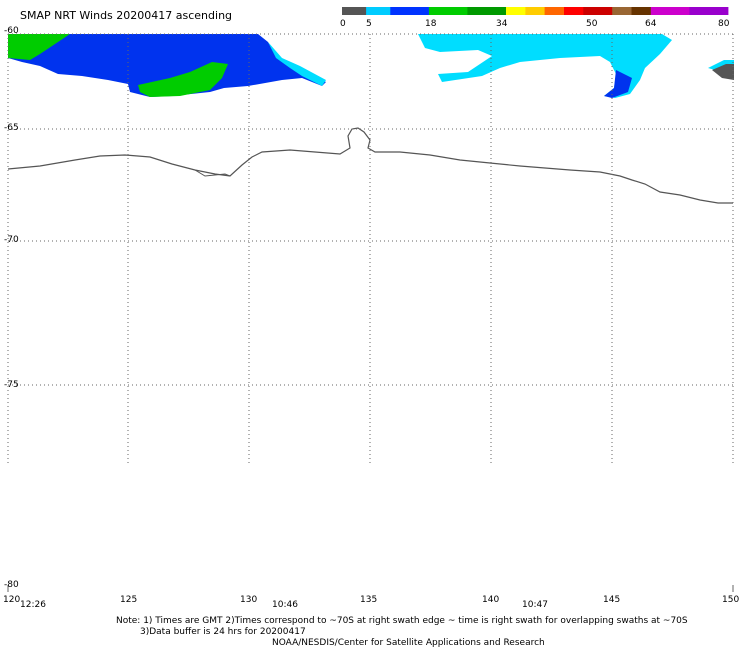  What do you see at coordinates (297, 64) in the screenshot?
I see `wind-swath-cyan-west-edge` at bounding box center [297, 64].